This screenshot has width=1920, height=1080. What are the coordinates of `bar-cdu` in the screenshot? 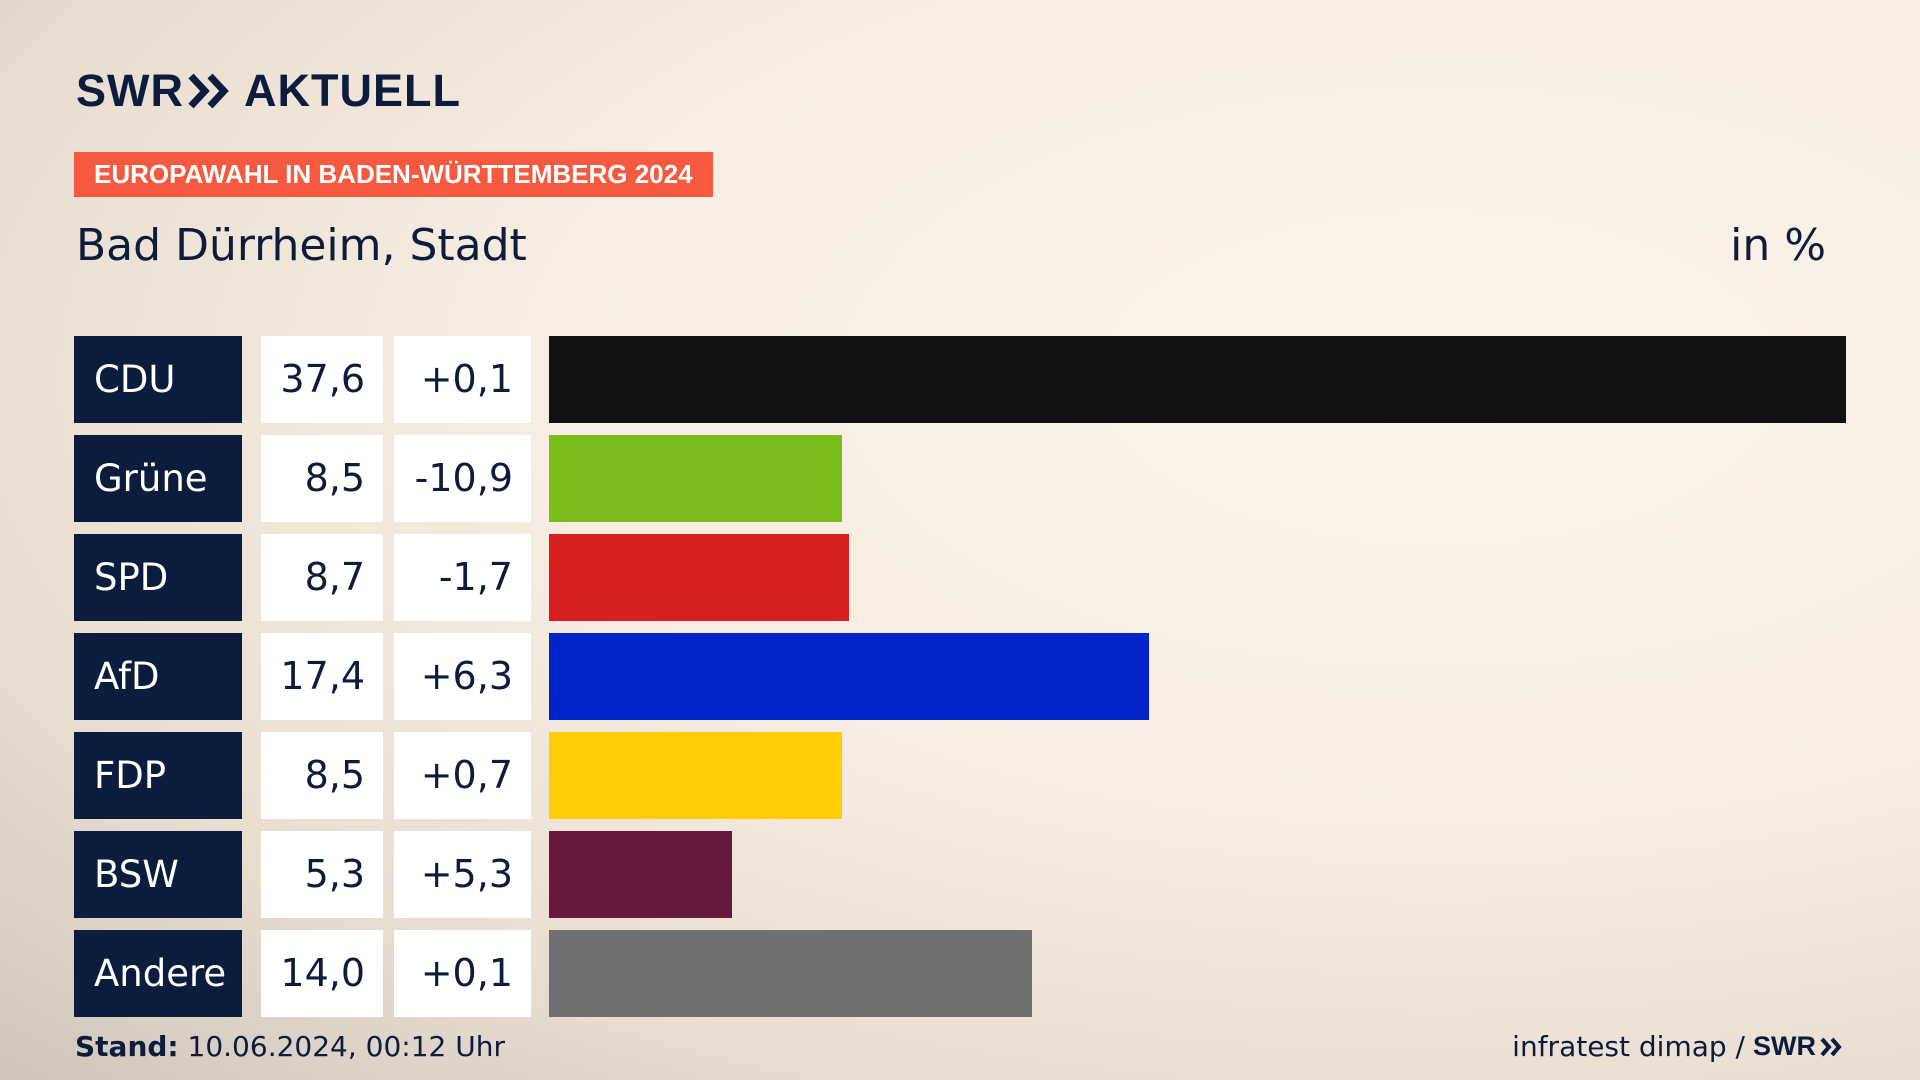 It's located at (1197, 379).